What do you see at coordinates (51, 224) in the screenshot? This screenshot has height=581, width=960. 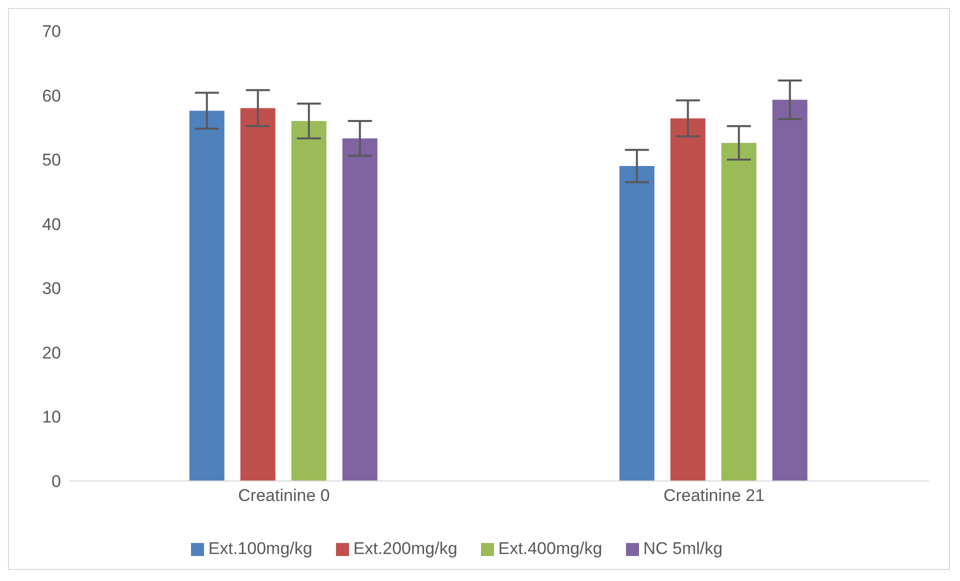 I see `y-tick-label: 40` at bounding box center [51, 224].